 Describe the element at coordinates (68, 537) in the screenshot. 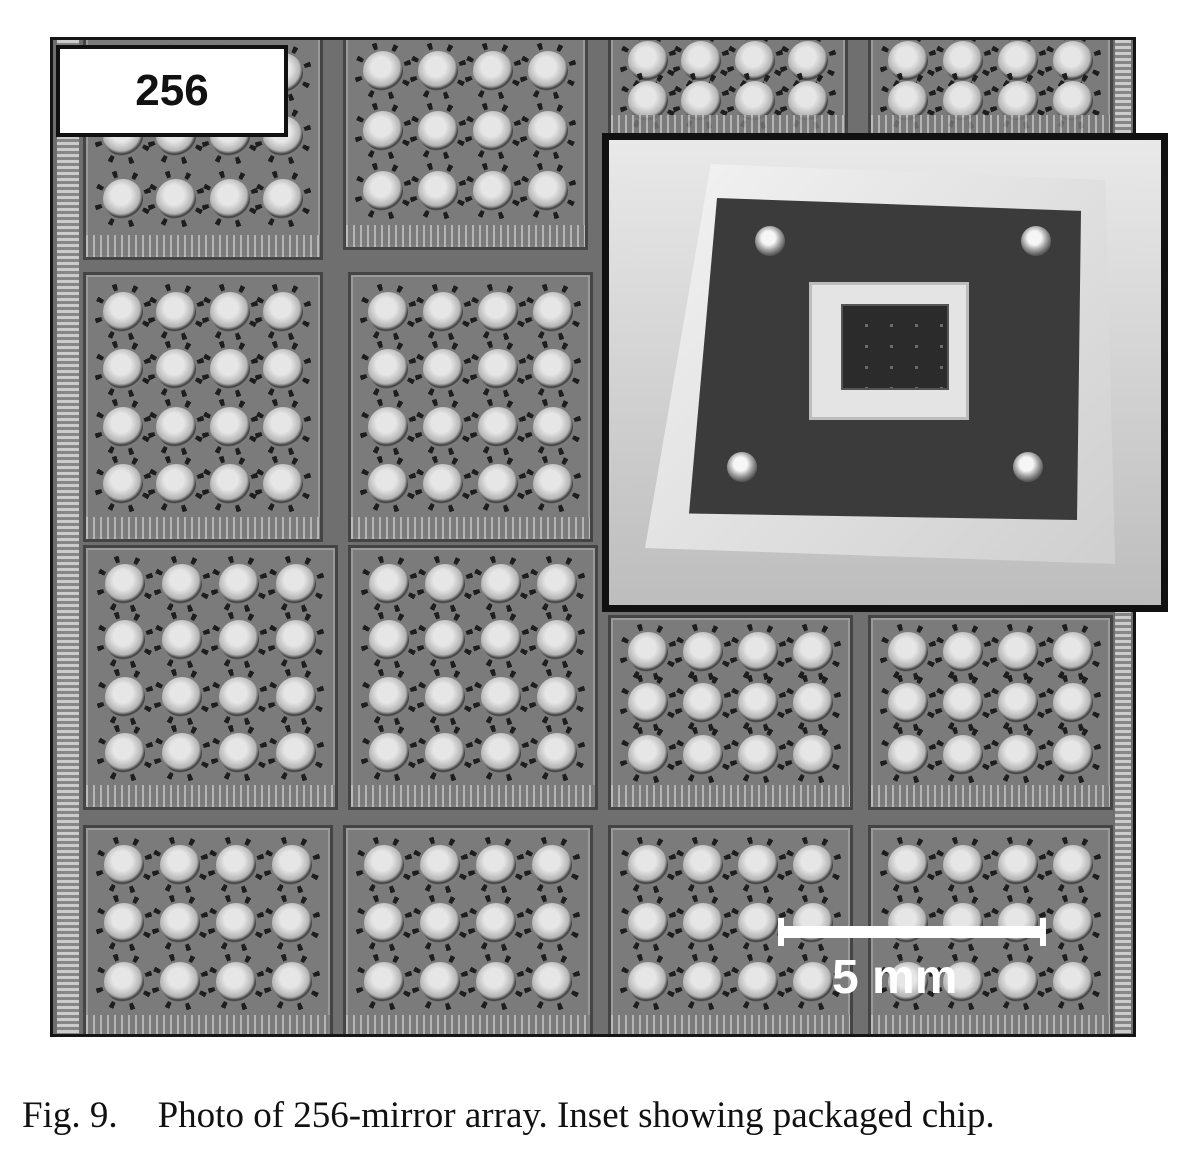

I see `left-bond-pad-strip` at that location.